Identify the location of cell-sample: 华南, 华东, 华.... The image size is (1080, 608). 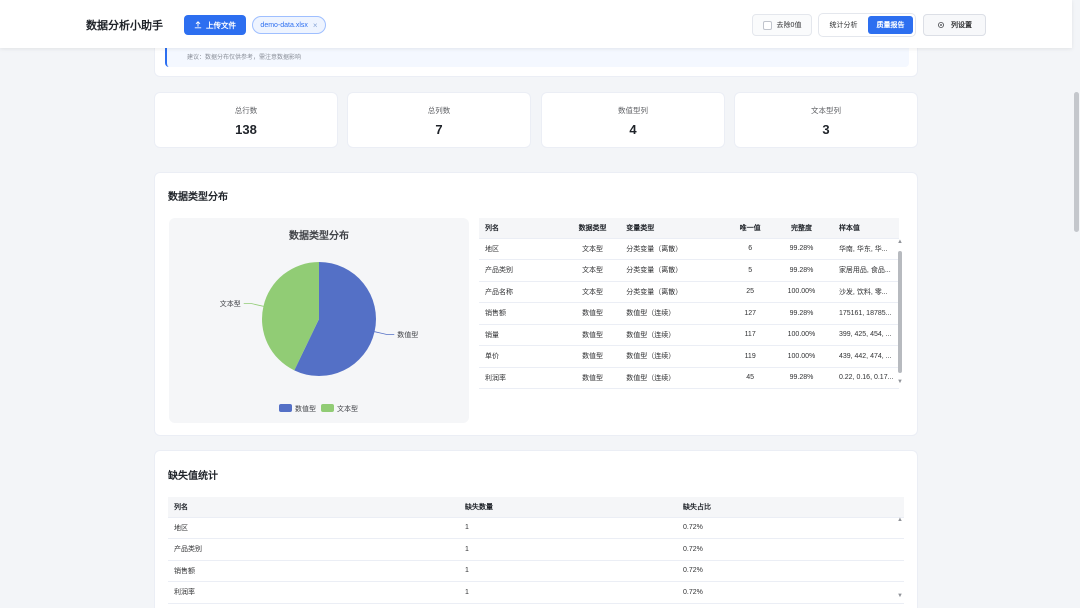
(865, 249).